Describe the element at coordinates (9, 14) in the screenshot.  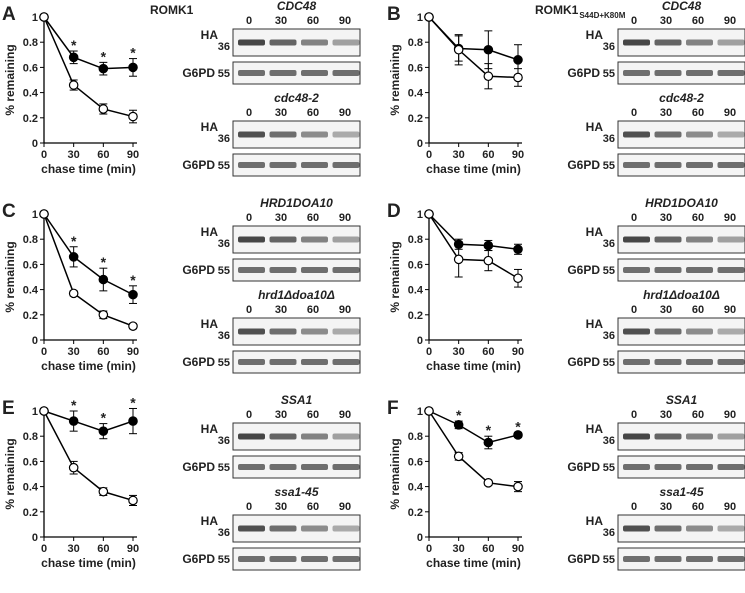
I see `panel-letter: A` at that location.